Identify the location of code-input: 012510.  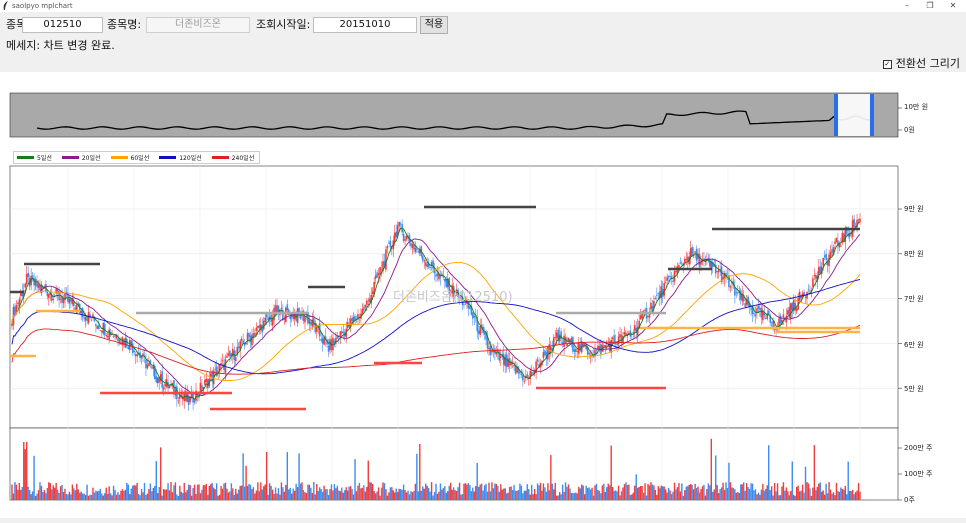
(62, 25).